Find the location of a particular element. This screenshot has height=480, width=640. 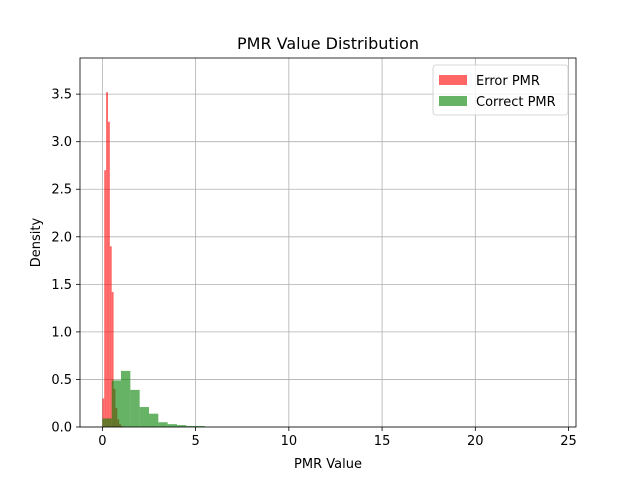

y-tick-label: 3.5 is located at coordinates (61, 95).